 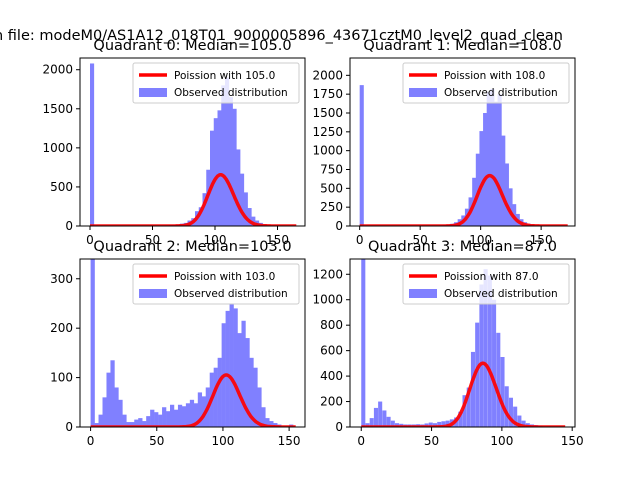 I want to click on quadrant-1-y-tick-label: 750, so click(x=331, y=169).